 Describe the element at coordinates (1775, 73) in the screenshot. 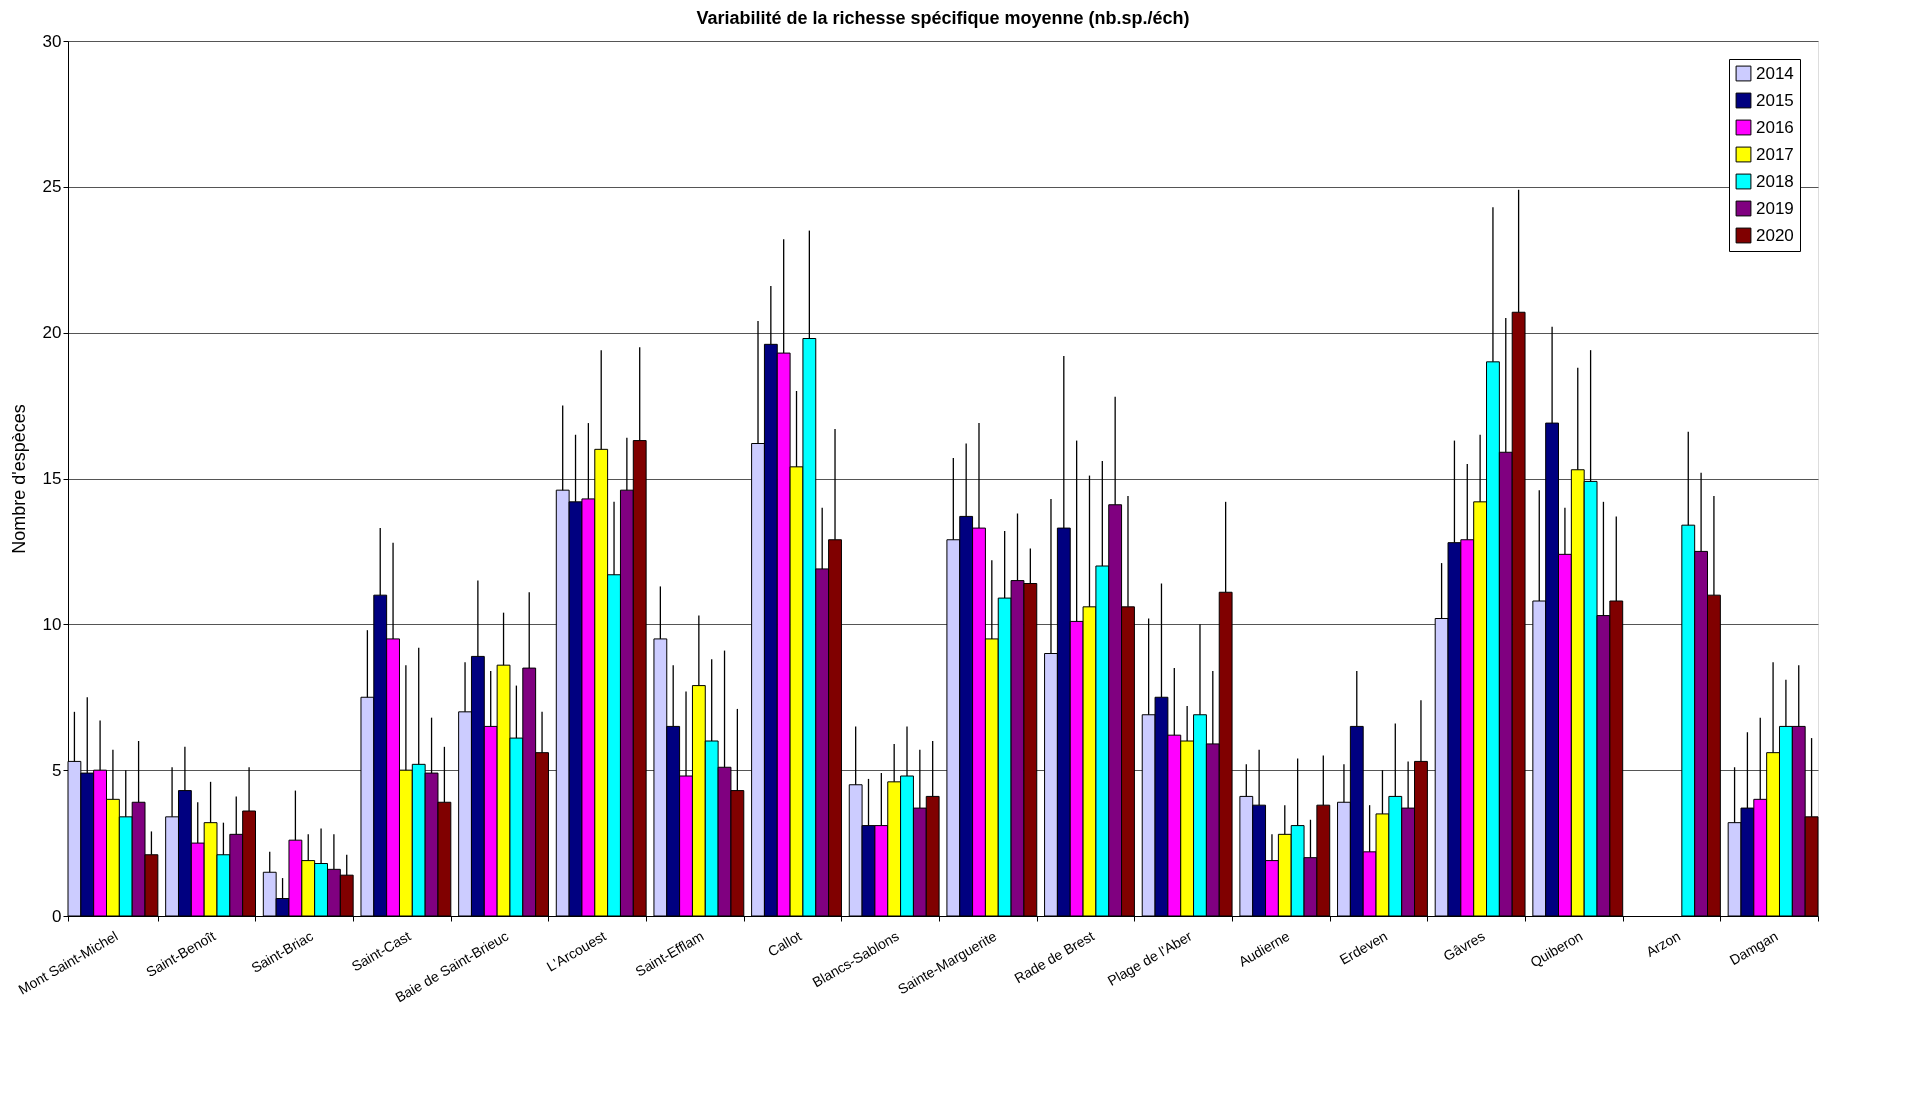

I see `legend-label: 2014` at that location.